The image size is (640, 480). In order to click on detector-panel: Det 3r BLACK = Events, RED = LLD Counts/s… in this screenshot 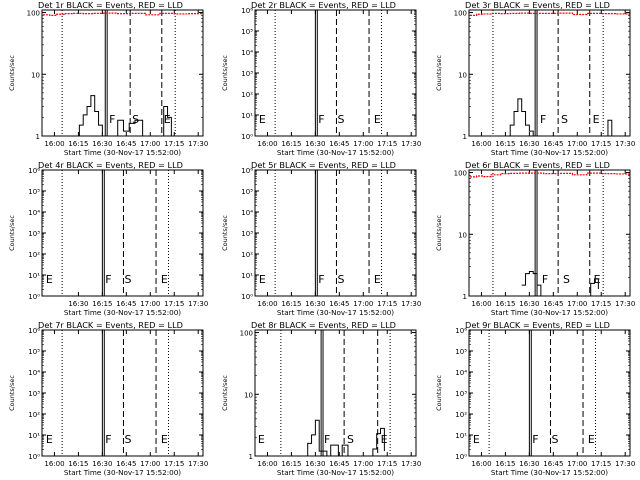, I will do `click(535, 78)`.